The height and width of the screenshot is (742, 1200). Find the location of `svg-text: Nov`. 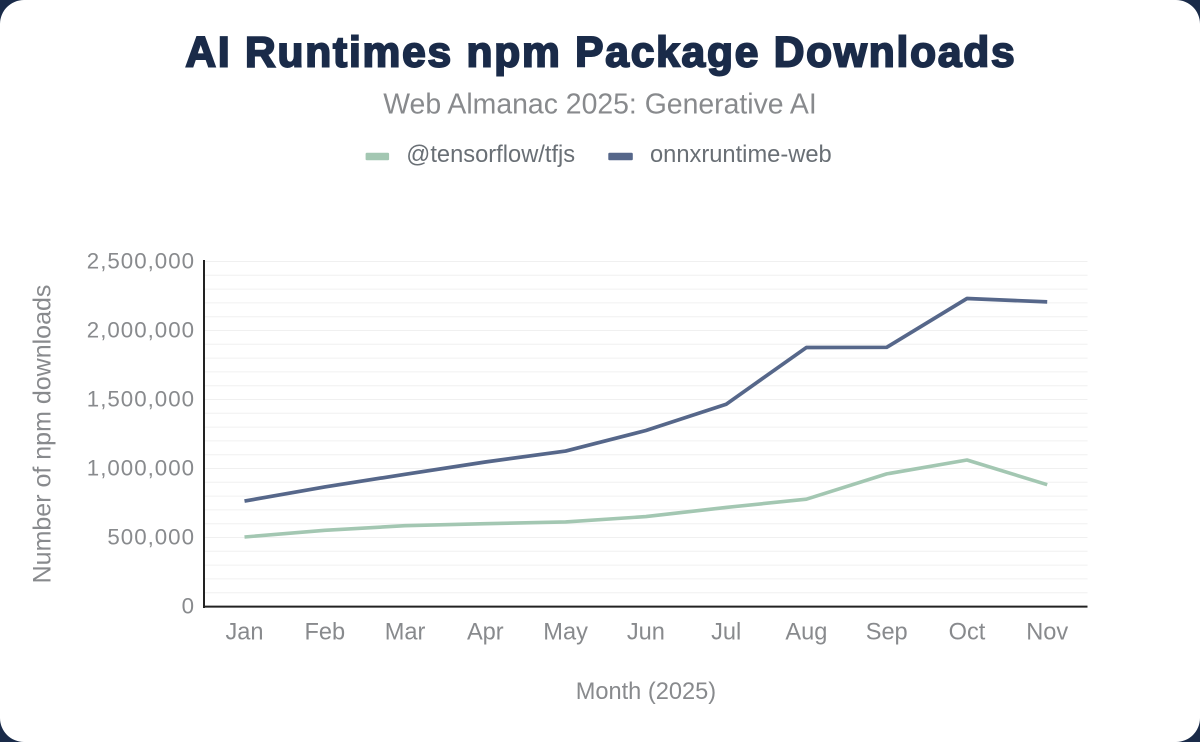

svg-text: Nov is located at coordinates (1047, 632).